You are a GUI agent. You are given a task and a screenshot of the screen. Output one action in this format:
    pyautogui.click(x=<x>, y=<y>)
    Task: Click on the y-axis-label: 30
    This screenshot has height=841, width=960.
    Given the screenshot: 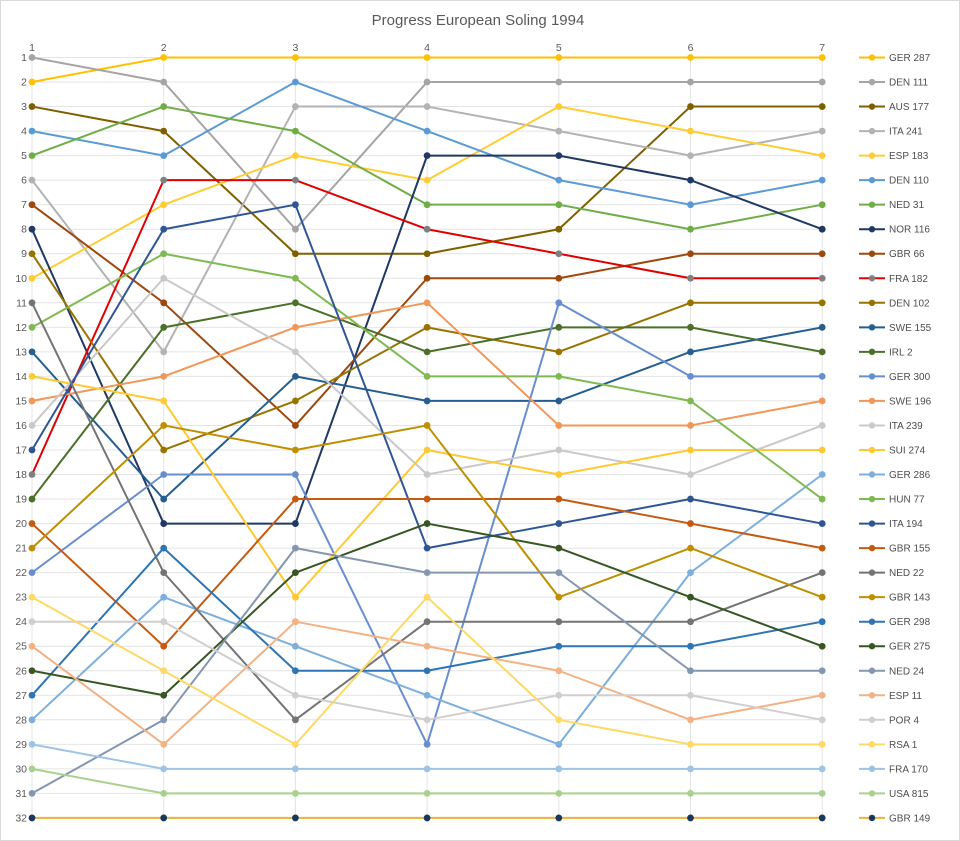 What is the action you would take?
    pyautogui.click(x=21, y=769)
    